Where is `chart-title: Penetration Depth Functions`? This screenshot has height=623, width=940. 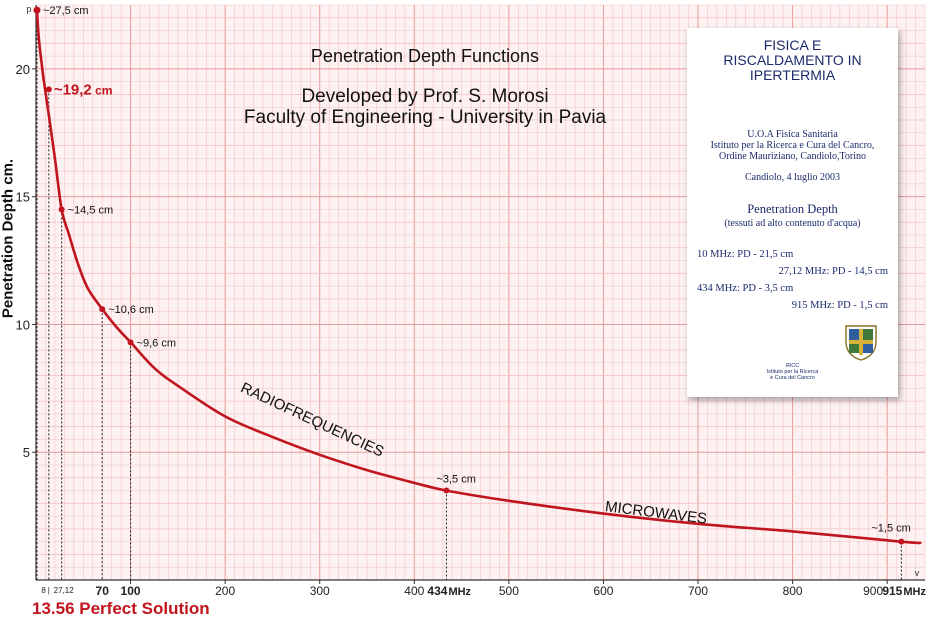
chart-title: Penetration Depth Functions is located at coordinates (425, 56).